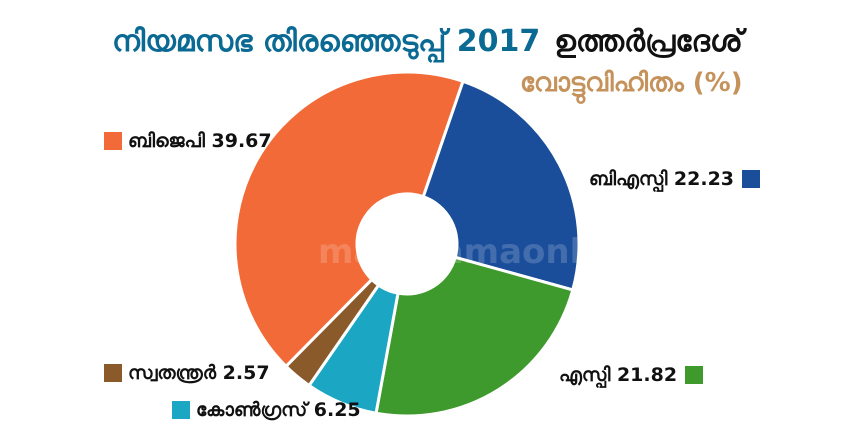 This screenshot has height=440, width=845. What do you see at coordinates (474, 336) in the screenshot?
I see `slice-sp` at bounding box center [474, 336].